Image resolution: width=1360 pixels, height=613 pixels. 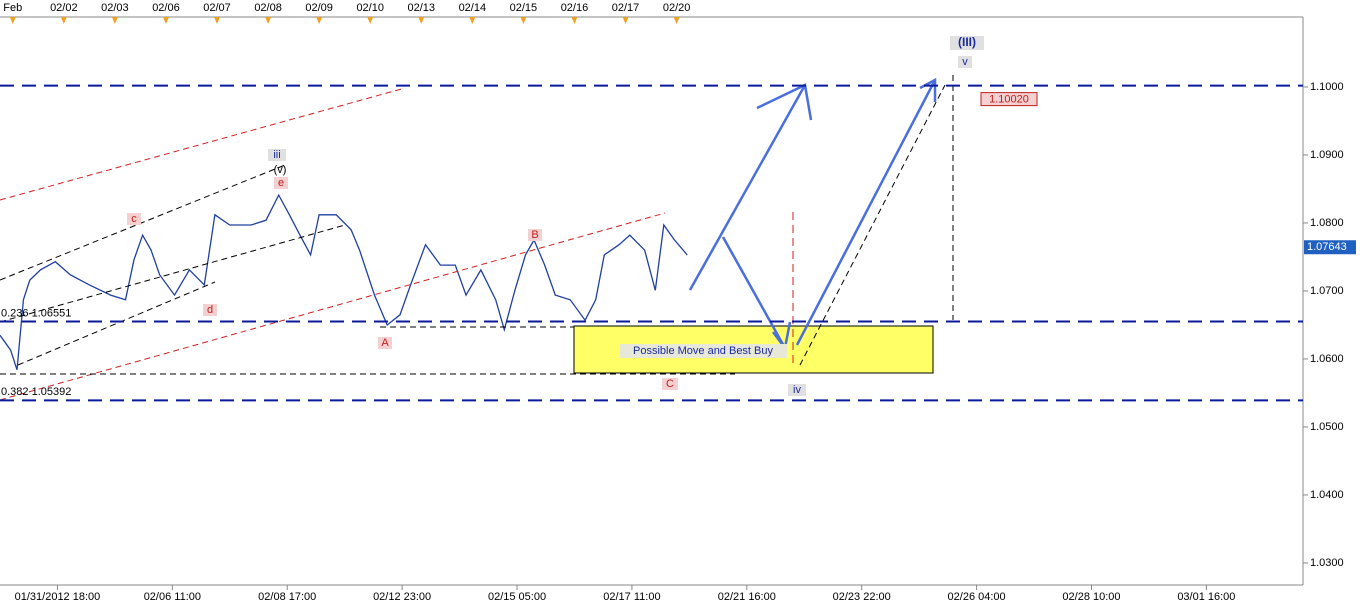 I want to click on arrows, so click(x=812, y=214).